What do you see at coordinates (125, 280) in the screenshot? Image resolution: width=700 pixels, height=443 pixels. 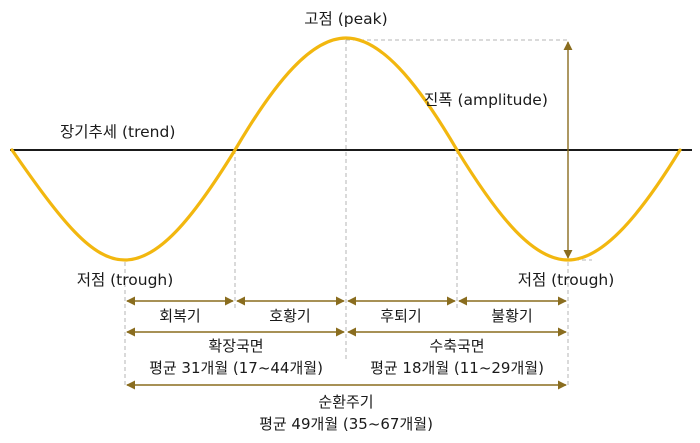 I see `trough-left-label: 저점 (trough)` at bounding box center [125, 280].